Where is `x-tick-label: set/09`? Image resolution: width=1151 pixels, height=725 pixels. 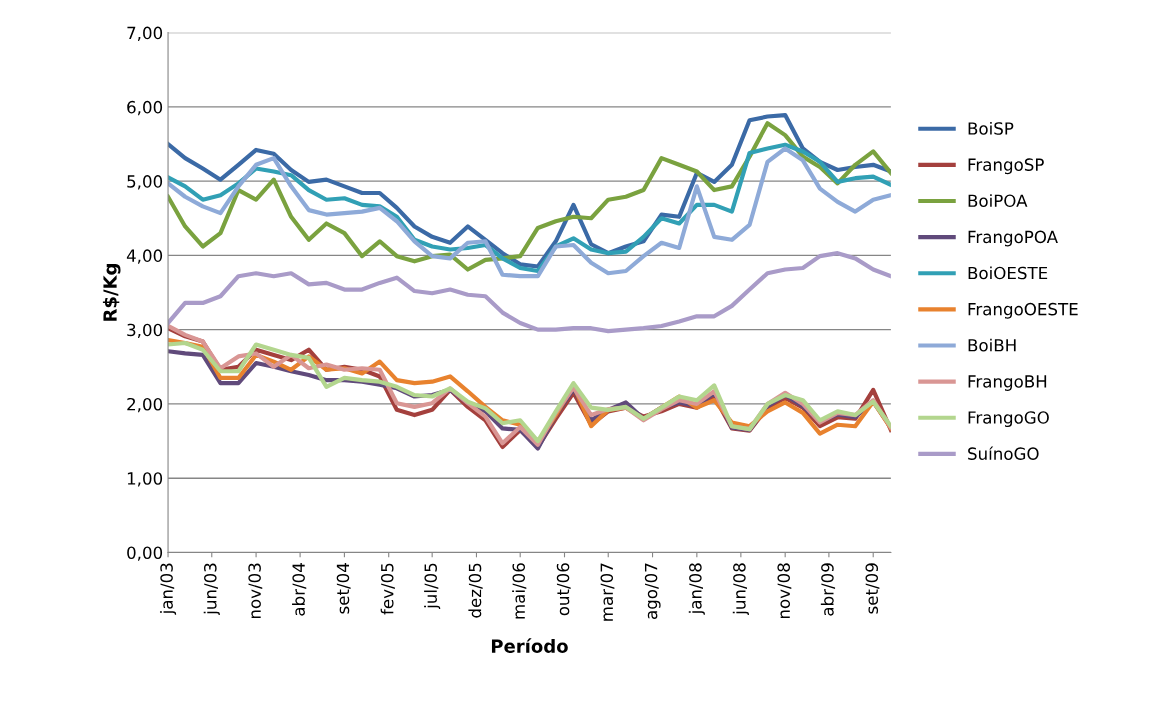
x-tick-label: set/09 is located at coordinates (872, 588).